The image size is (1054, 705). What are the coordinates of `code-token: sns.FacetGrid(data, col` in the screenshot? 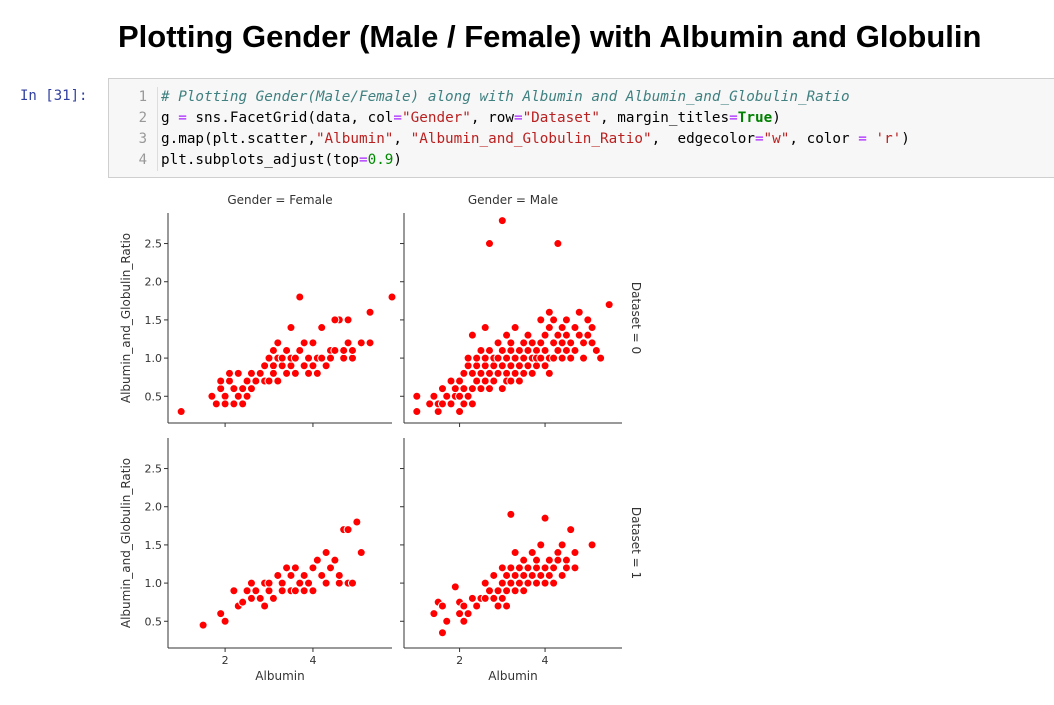 It's located at (290, 118).